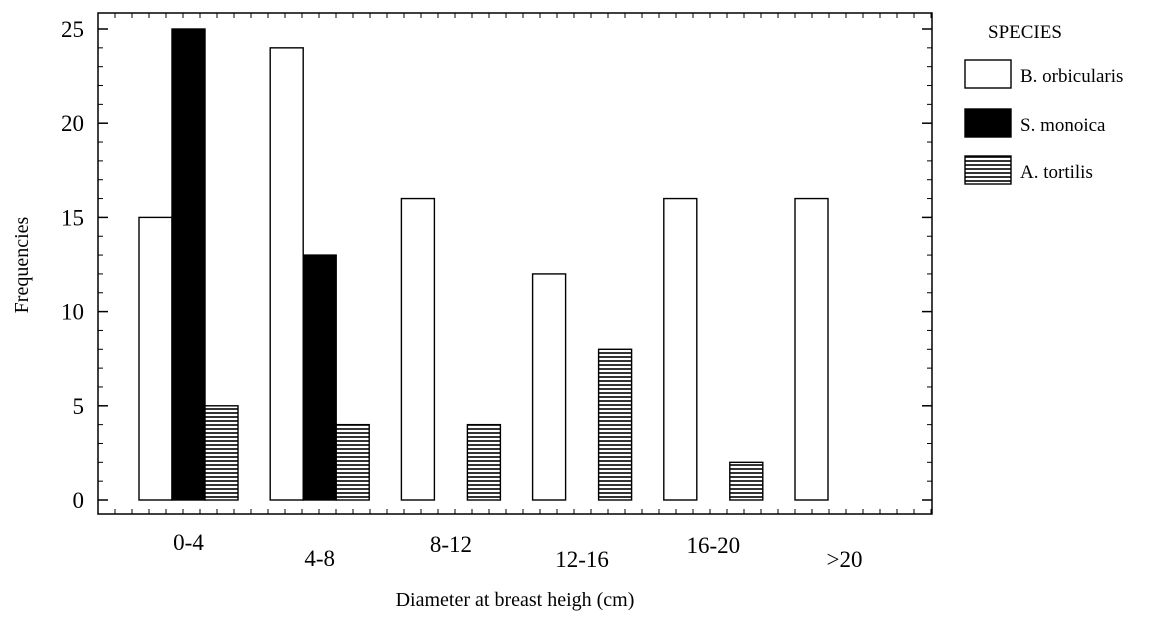 This screenshot has height=618, width=1170. Describe the element at coordinates (22, 264) in the screenshot. I see `y-axis-title: Frequencies` at that location.